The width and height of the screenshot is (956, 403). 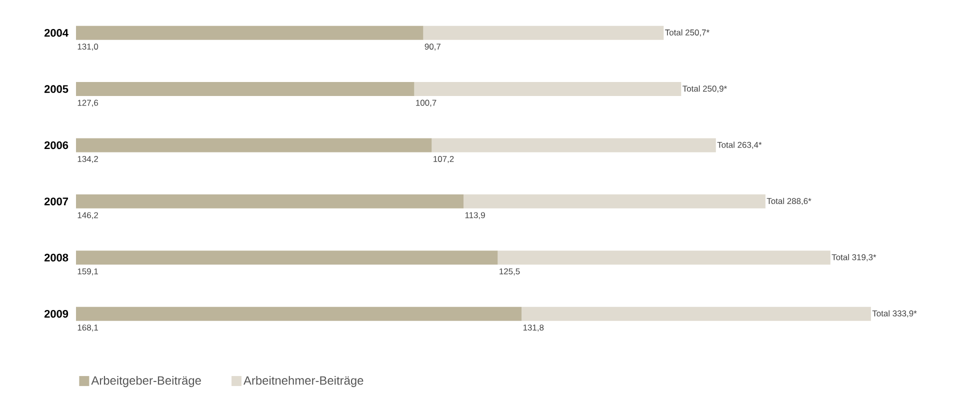 I want to click on legend-label: Arbeitnehmer-Beiträge, so click(x=304, y=382).